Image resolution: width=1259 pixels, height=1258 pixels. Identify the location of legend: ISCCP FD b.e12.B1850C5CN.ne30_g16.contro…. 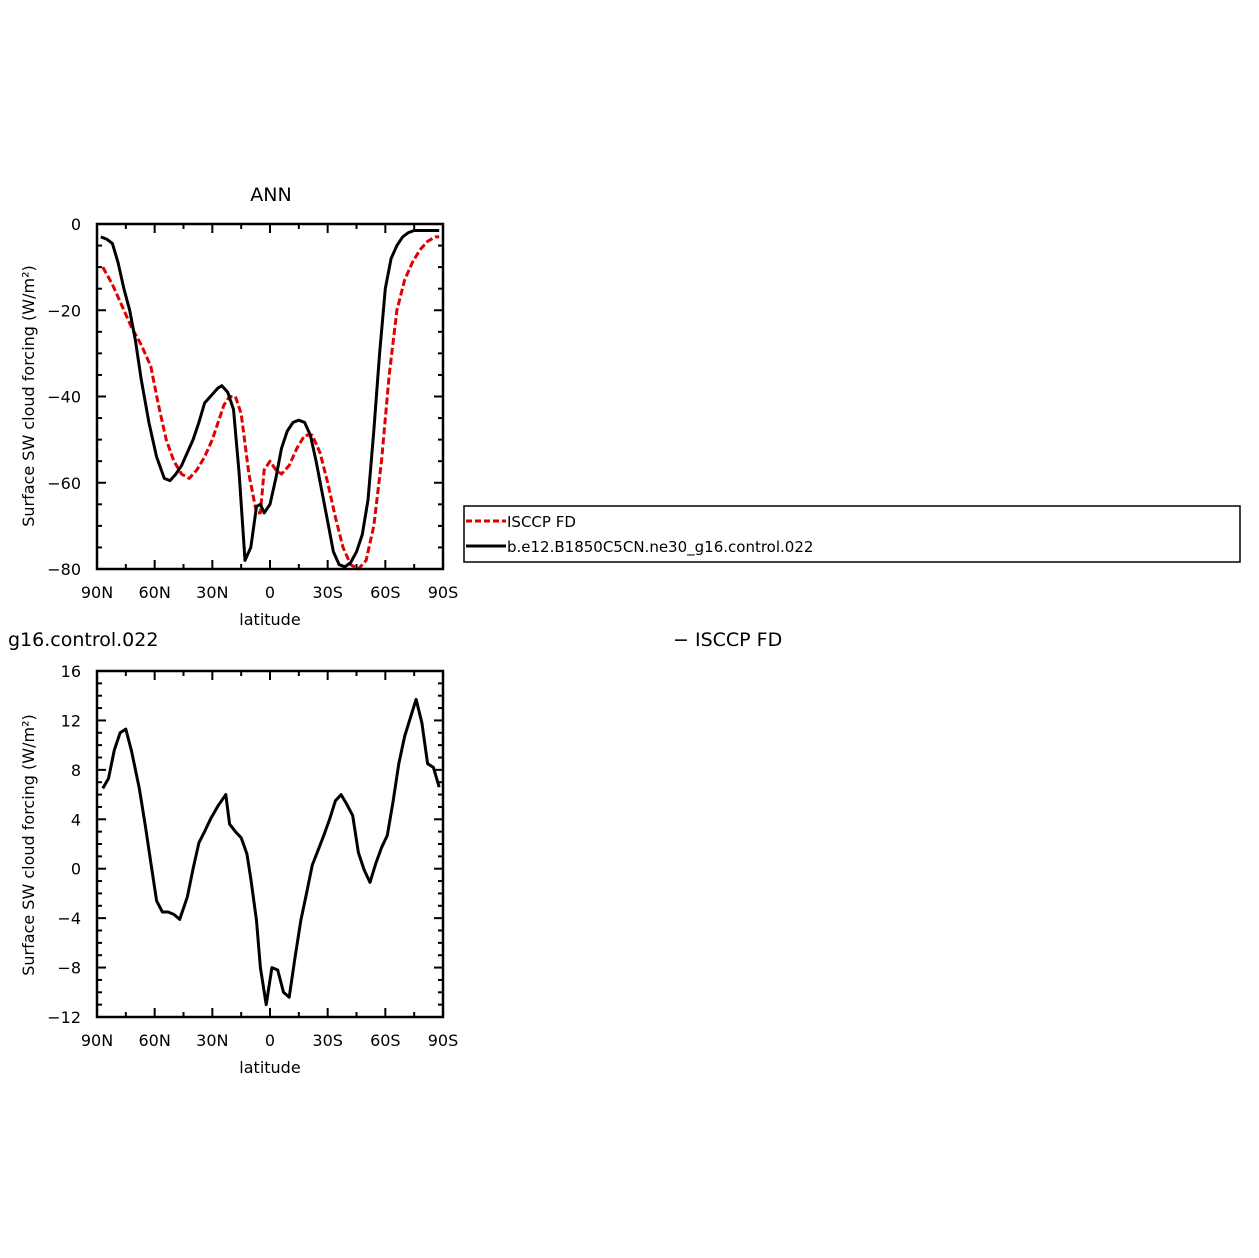
(852, 534).